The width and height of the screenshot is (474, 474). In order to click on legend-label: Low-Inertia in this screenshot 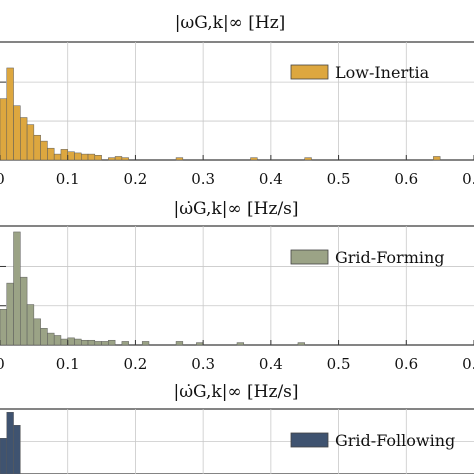, I will do `click(382, 72)`.